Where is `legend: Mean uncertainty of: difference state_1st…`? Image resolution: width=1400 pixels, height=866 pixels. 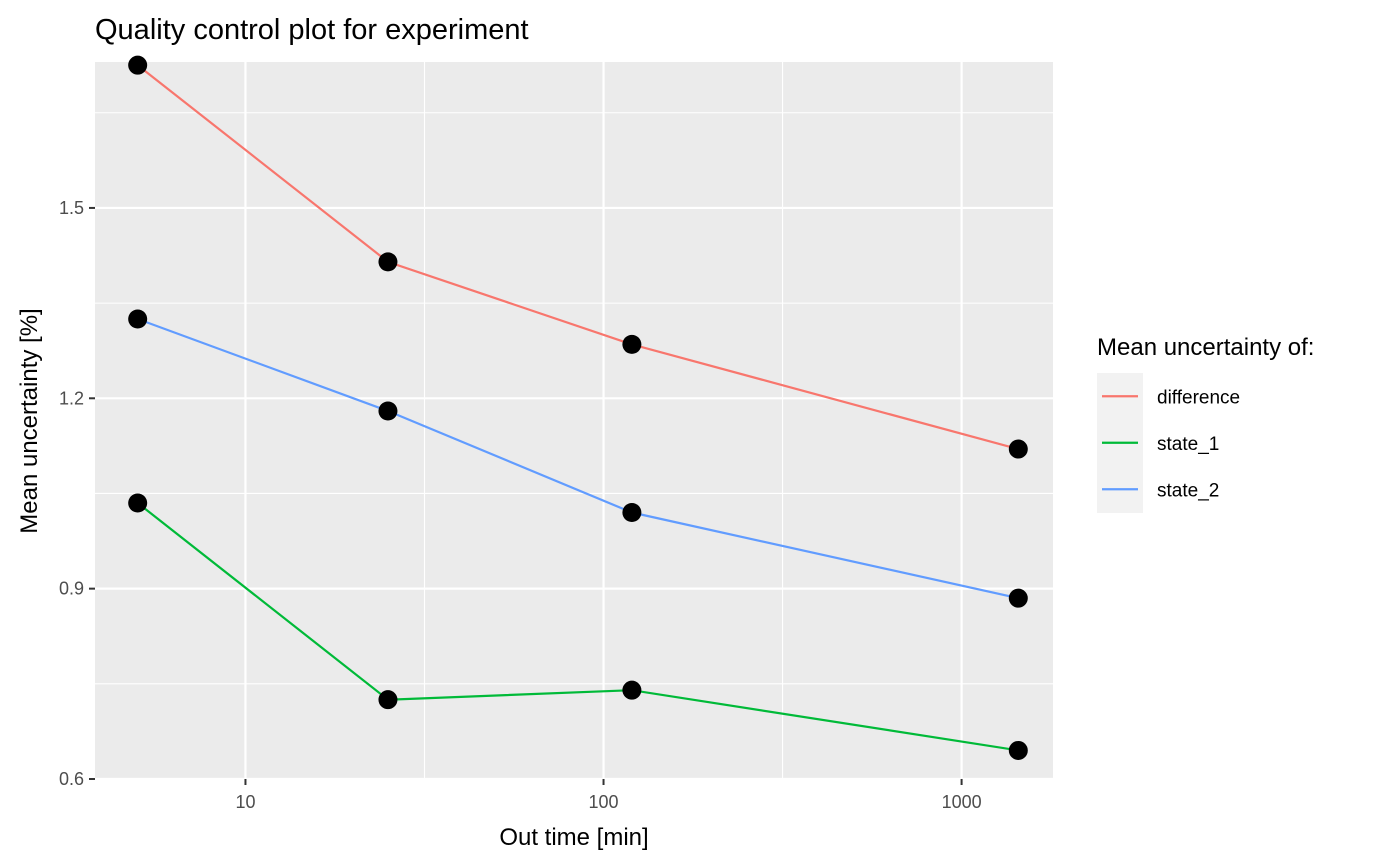 legend: Mean uncertainty of: difference state_1st… is located at coordinates (1205, 423).